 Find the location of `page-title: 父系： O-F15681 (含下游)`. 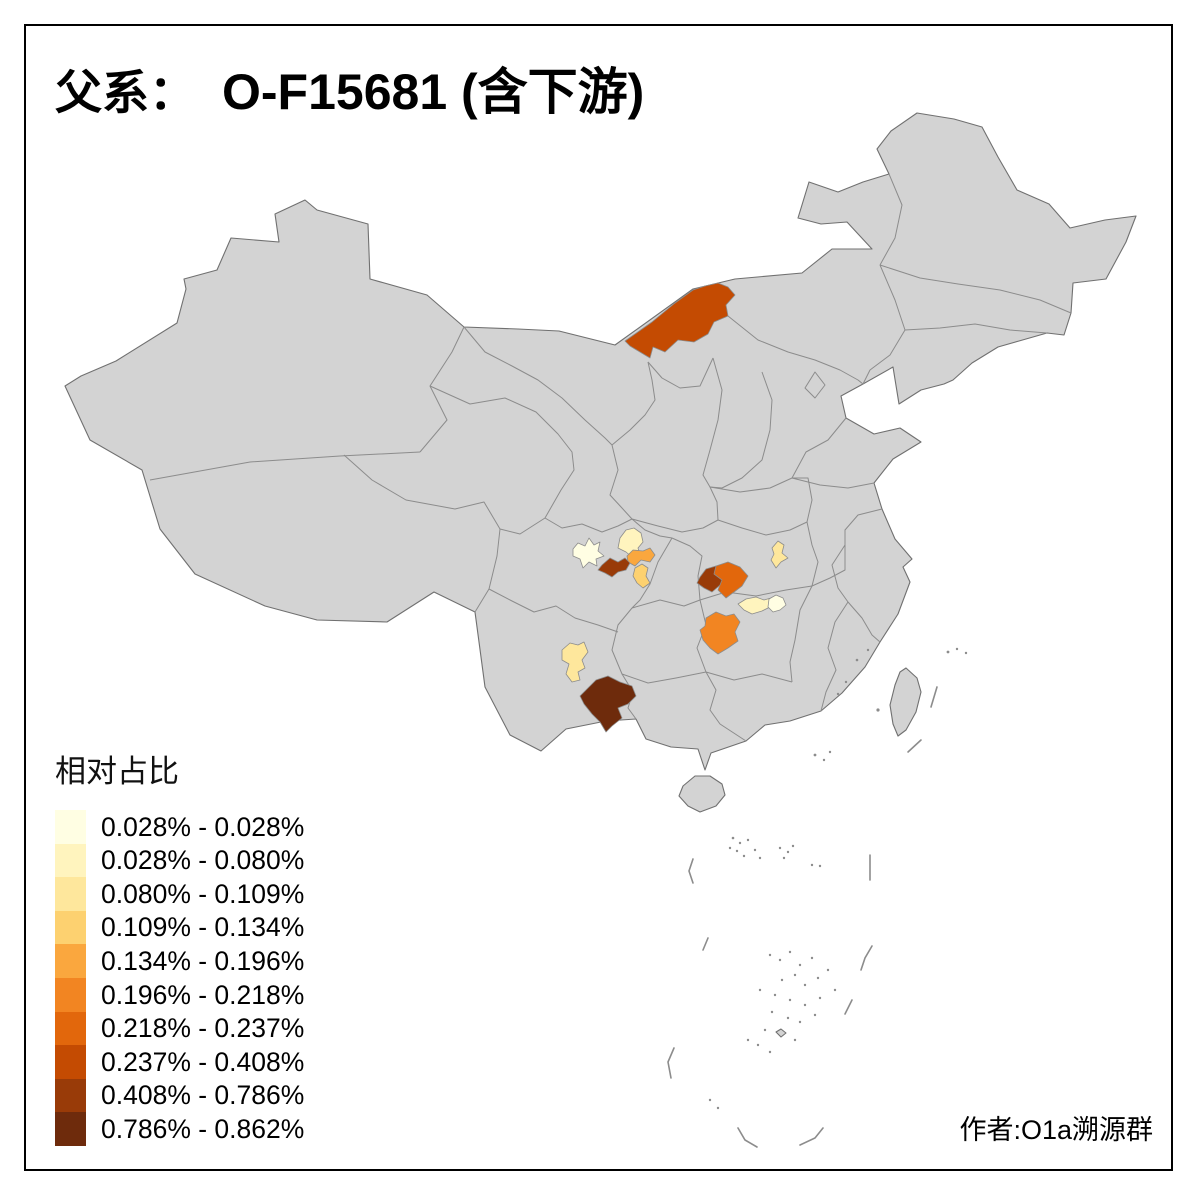

page-title: 父系： O-F15681 (含下游) is located at coordinates (349, 88).